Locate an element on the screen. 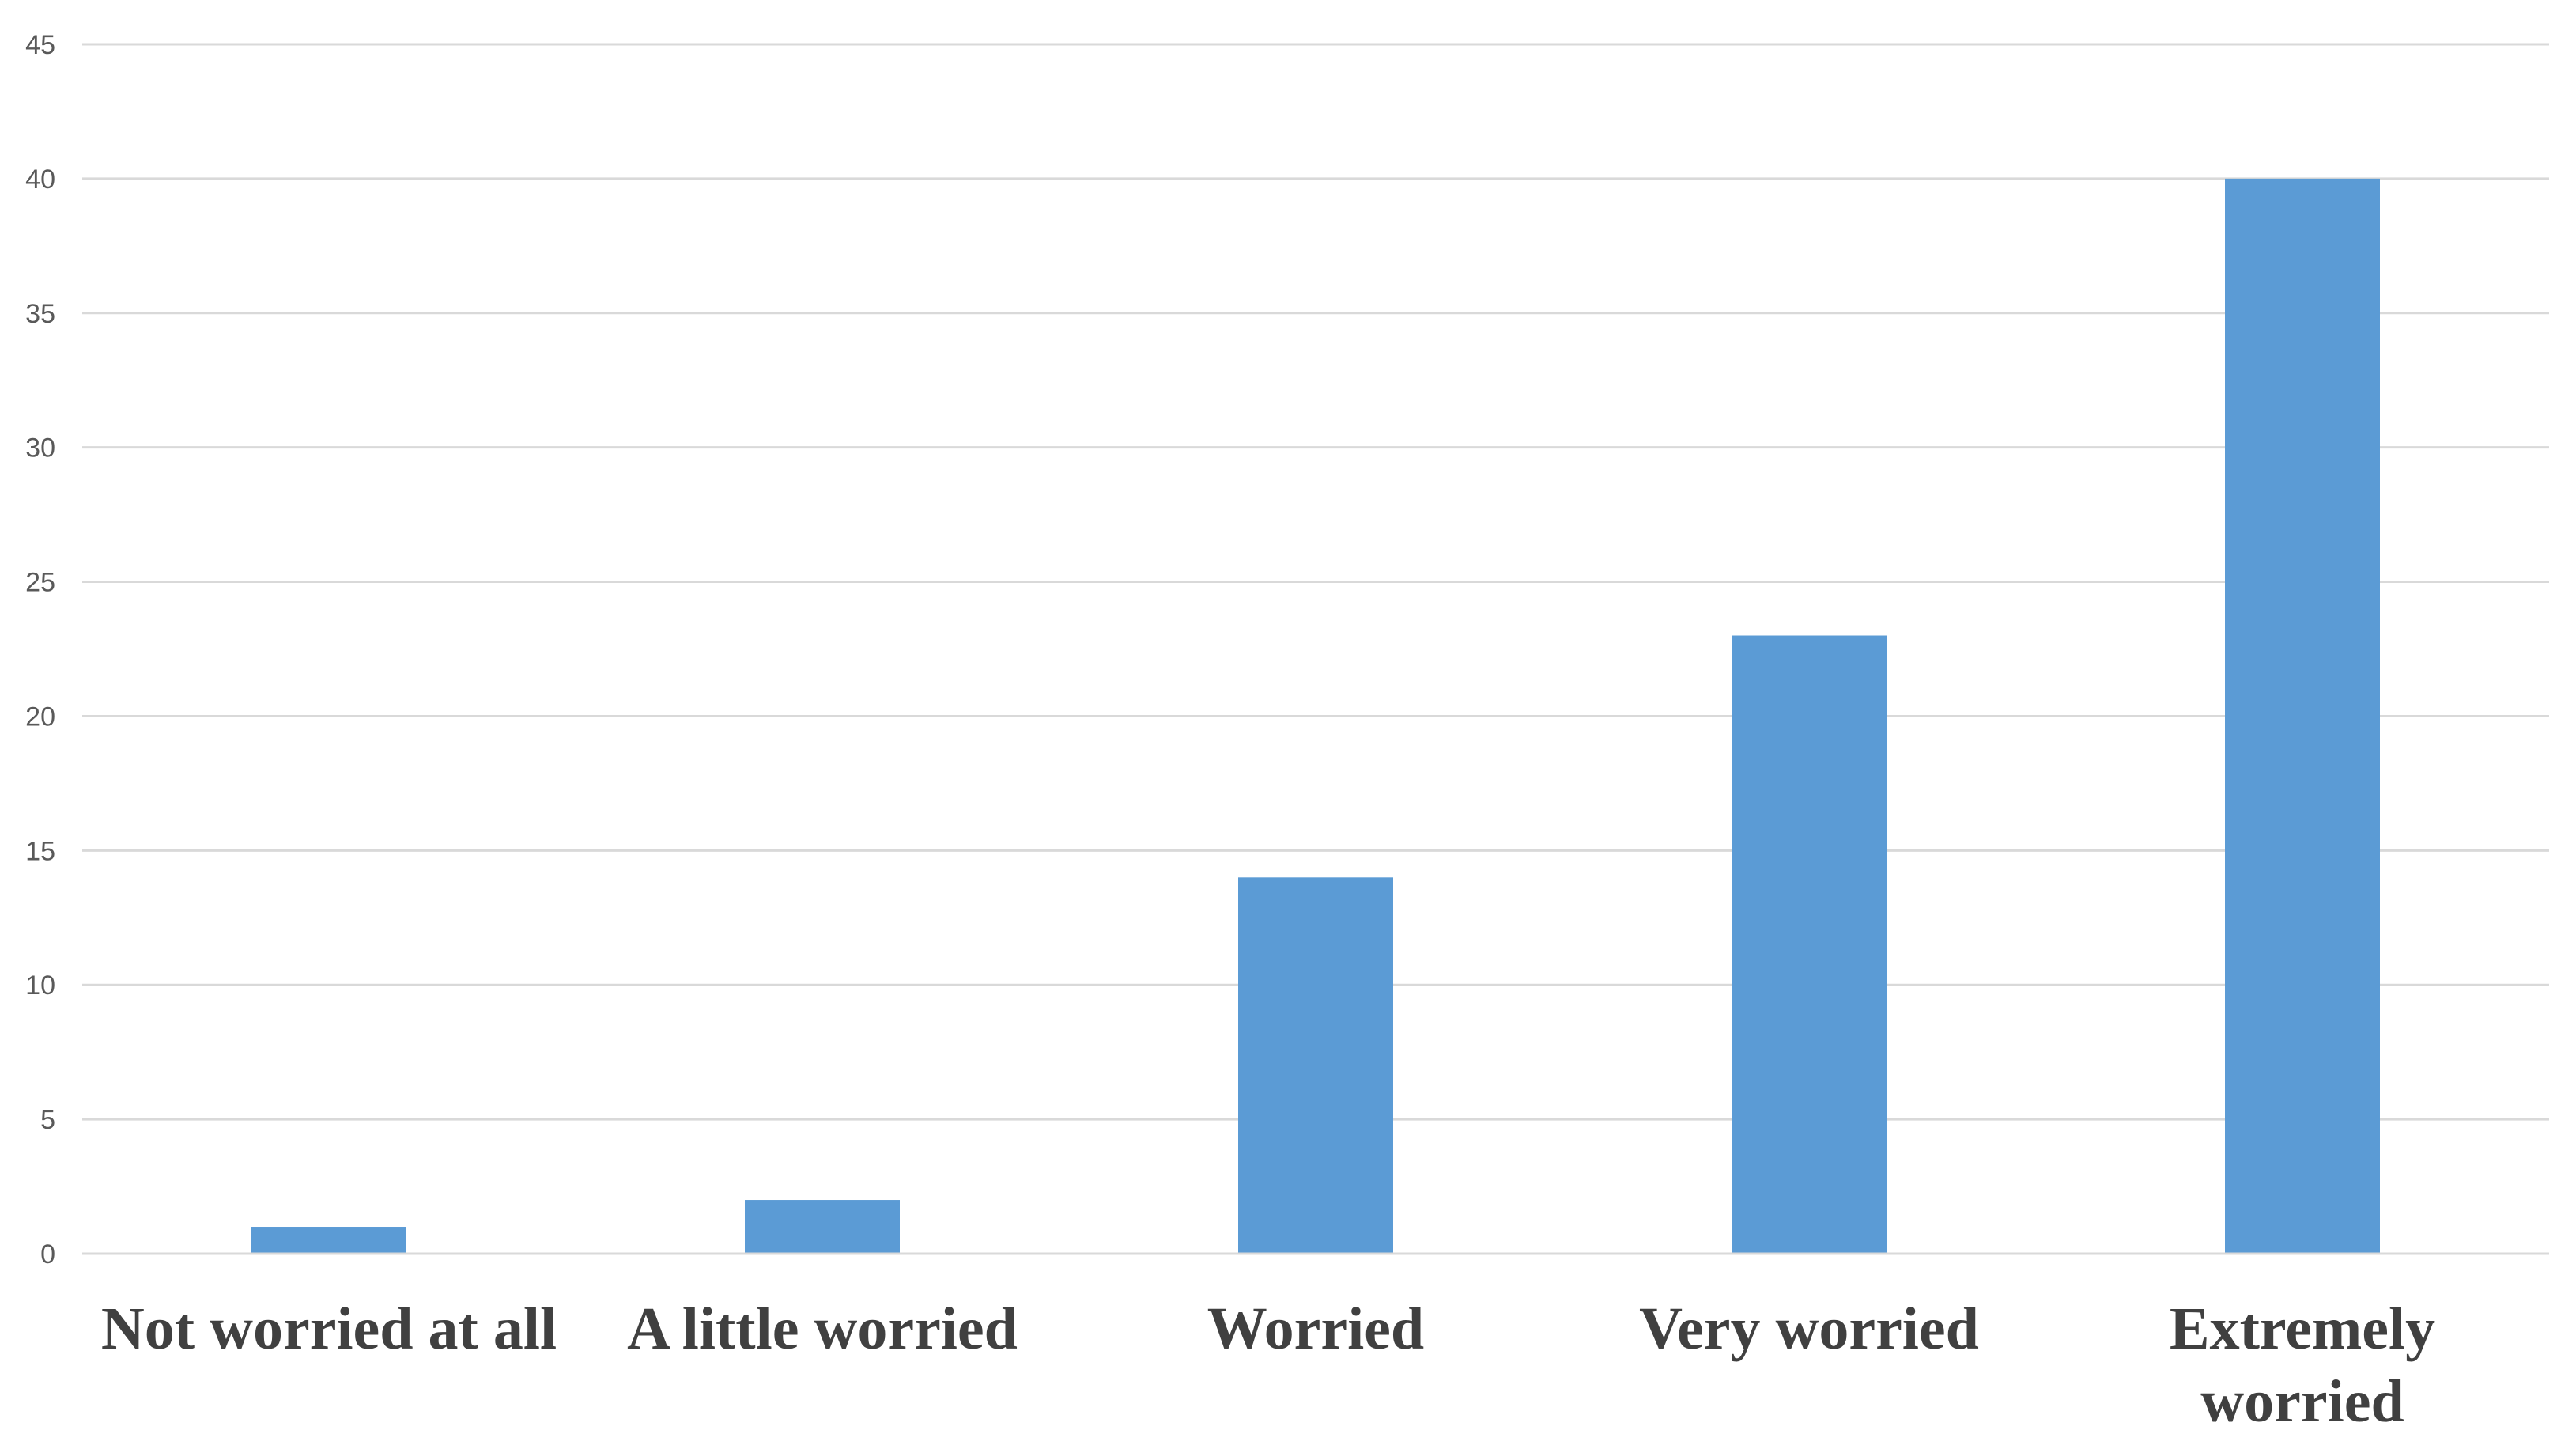 The width and height of the screenshot is (2576, 1449). y-tick-label-45: 45 is located at coordinates (40, 45).